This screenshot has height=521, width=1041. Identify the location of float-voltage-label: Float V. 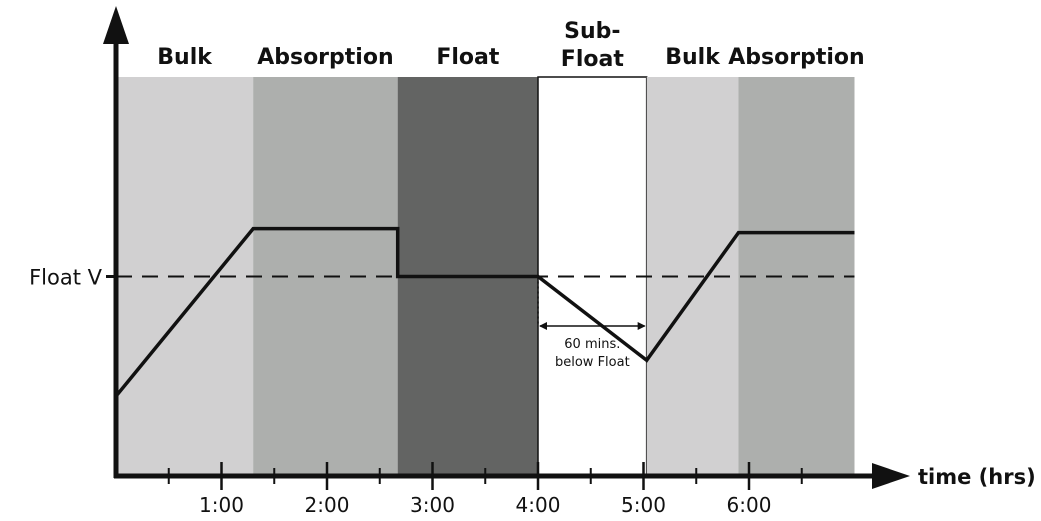
(66, 278).